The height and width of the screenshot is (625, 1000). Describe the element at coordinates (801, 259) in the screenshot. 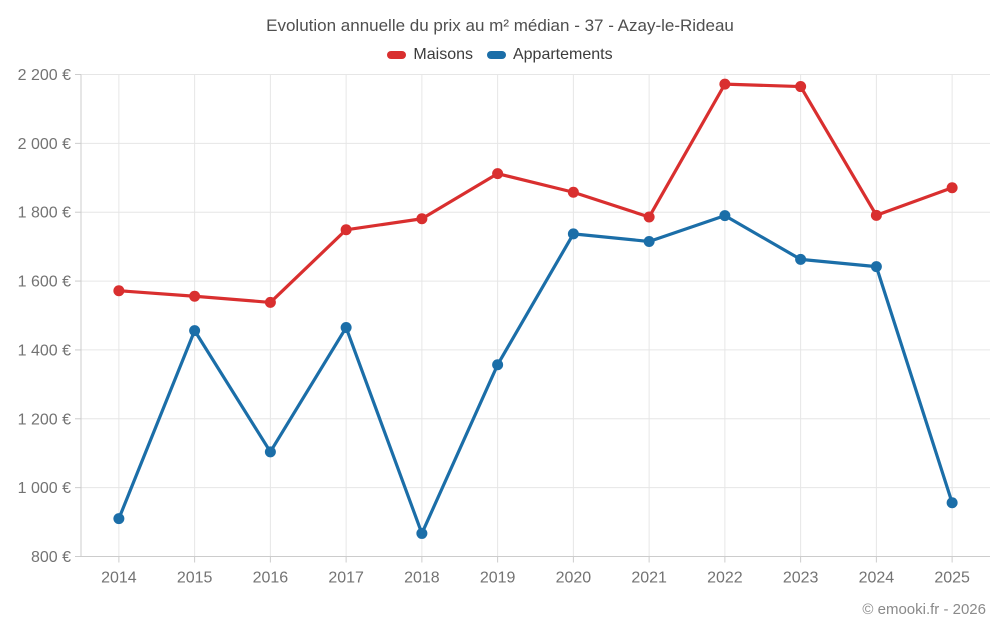

I see `data-point-appartements-2023` at that location.